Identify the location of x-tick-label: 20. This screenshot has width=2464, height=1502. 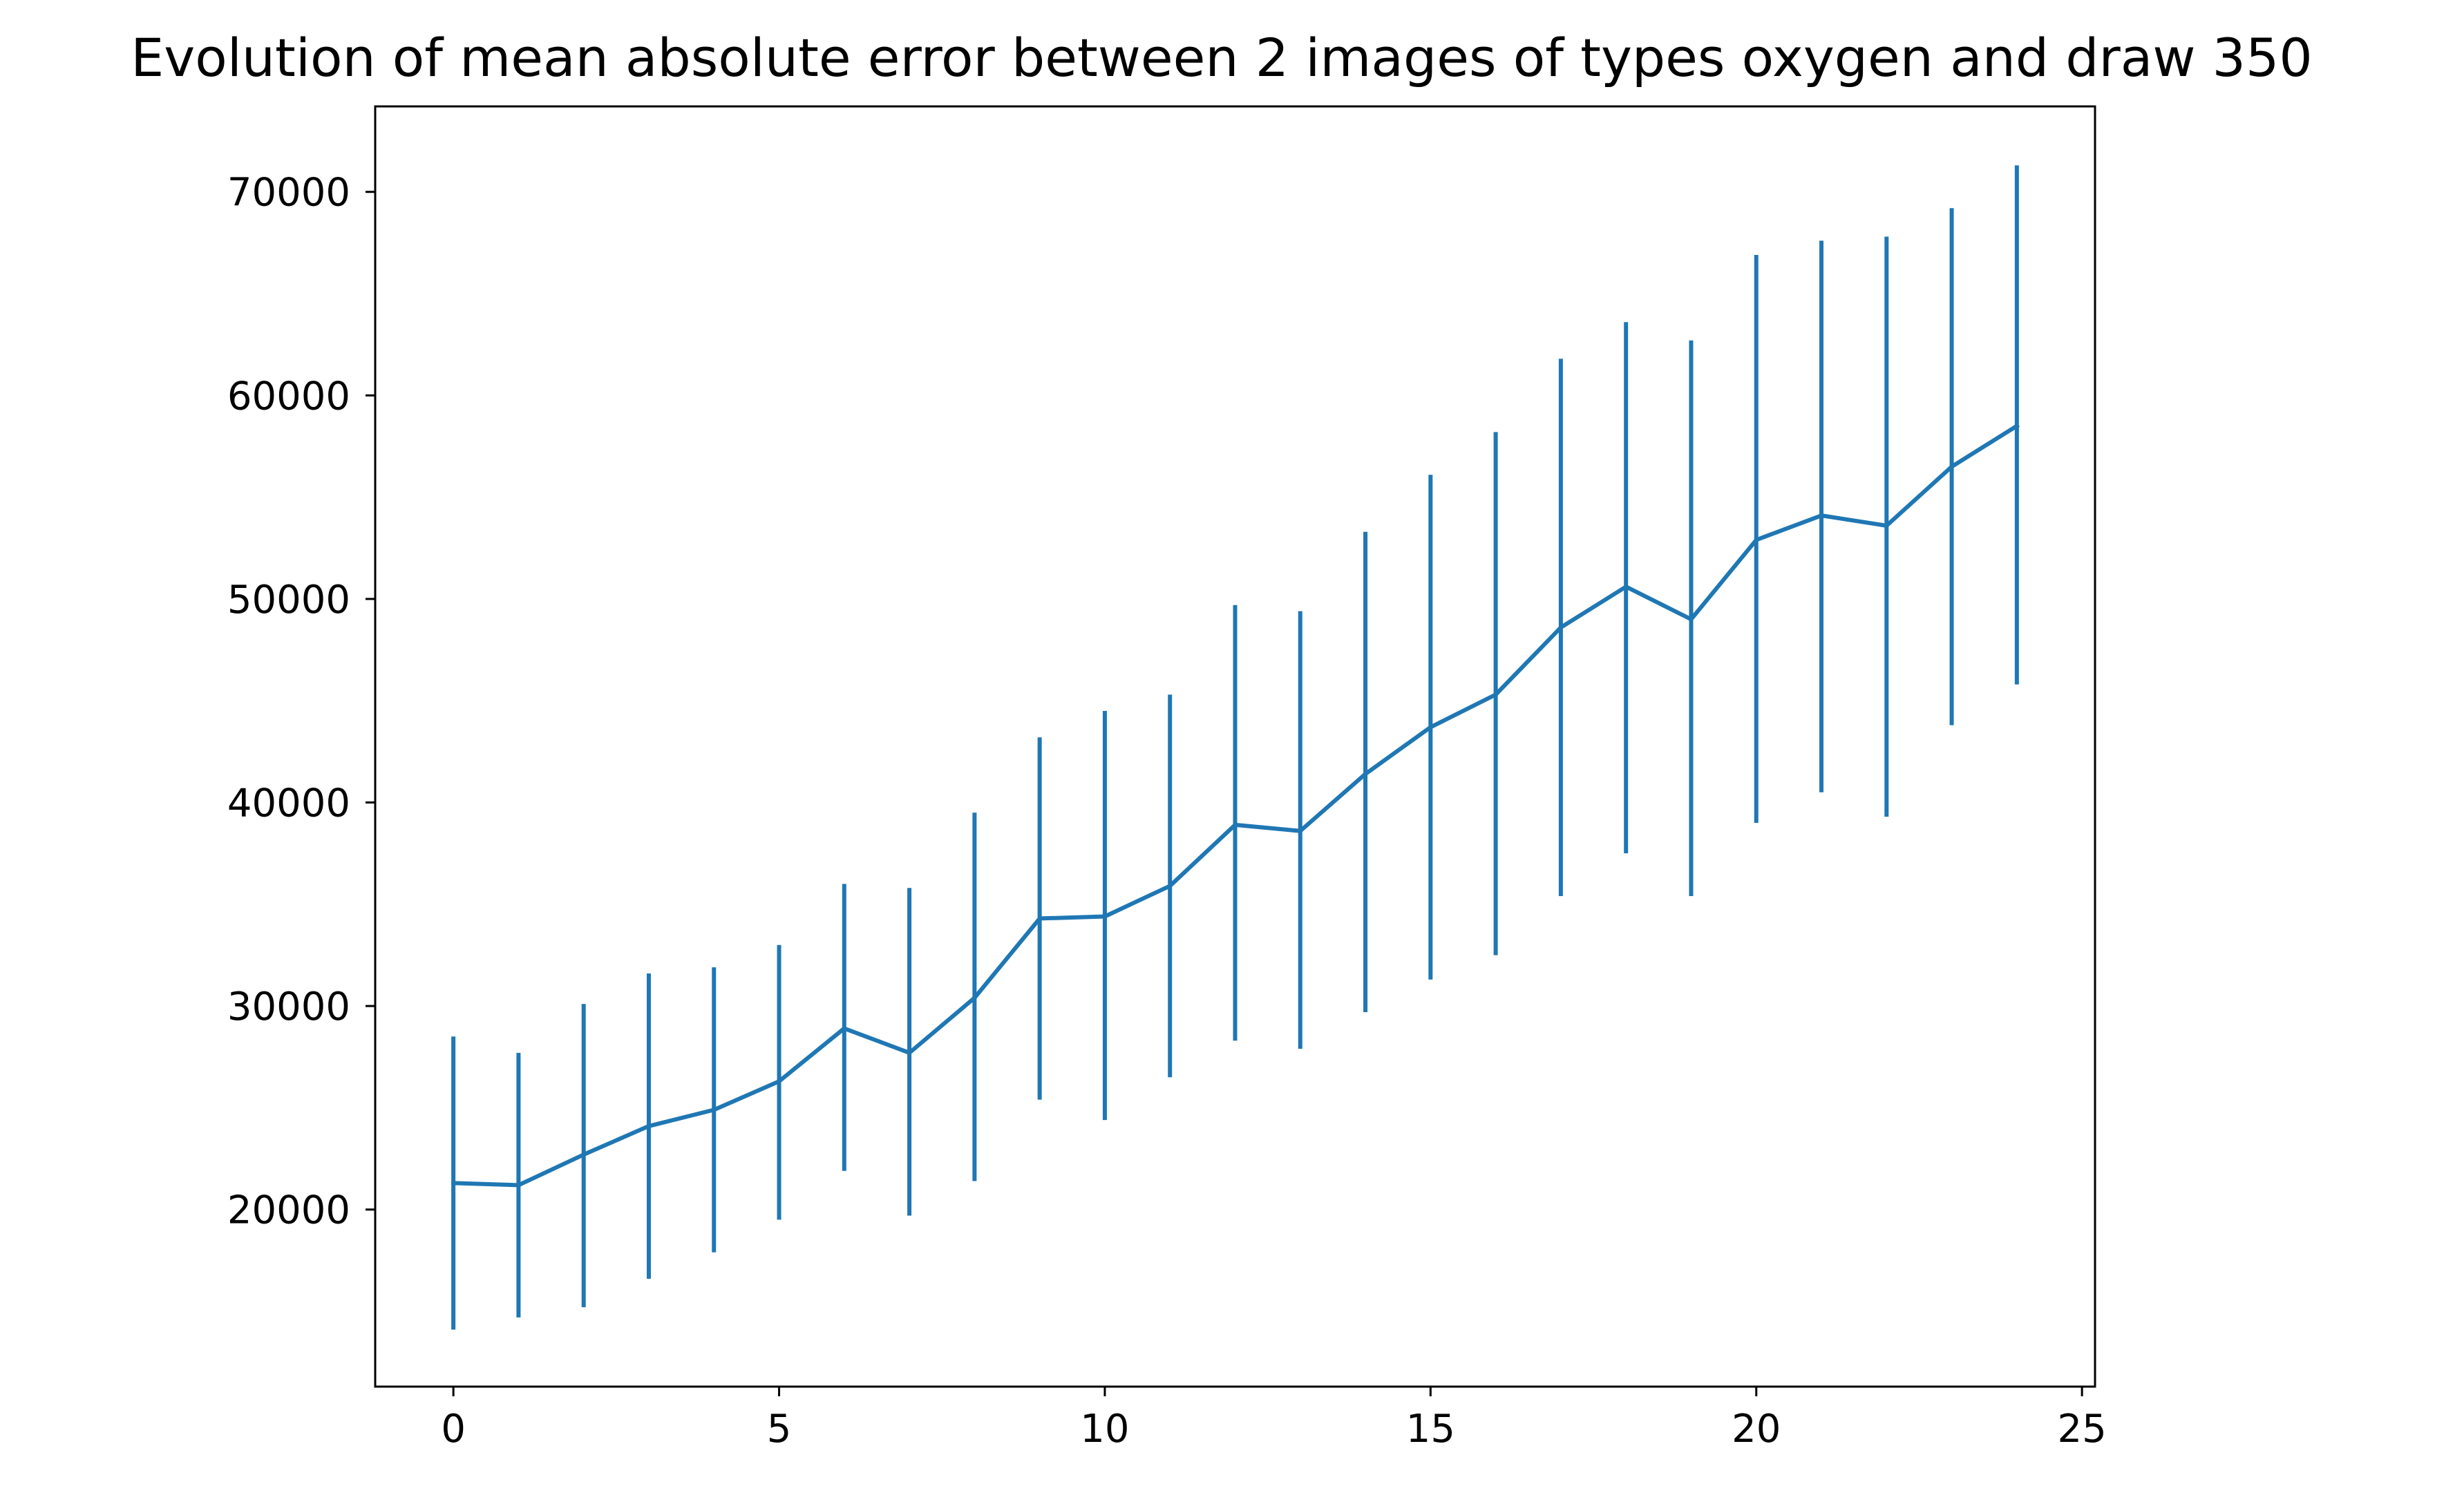
(1756, 1429).